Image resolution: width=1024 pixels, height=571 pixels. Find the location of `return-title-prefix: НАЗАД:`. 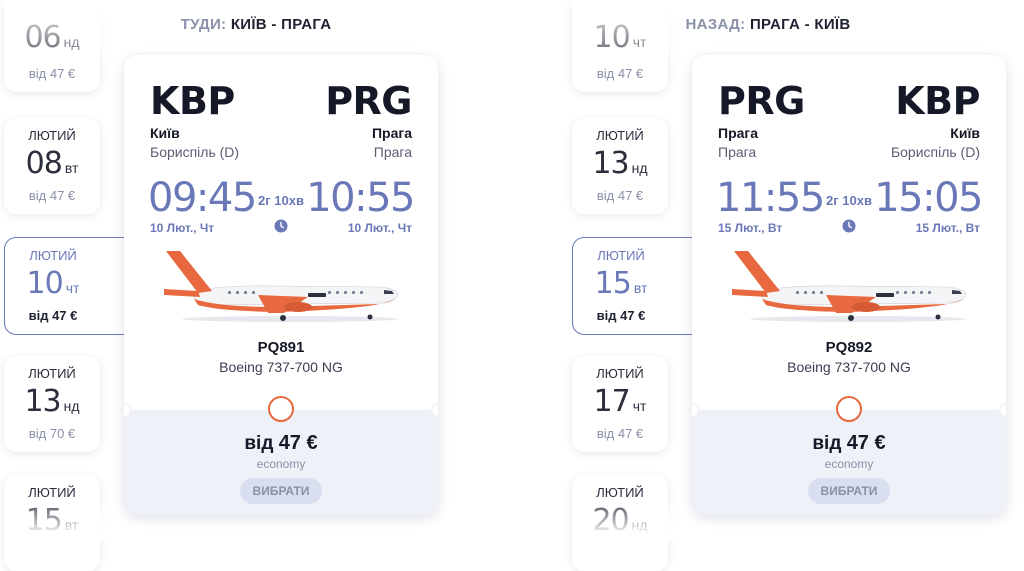

return-title-prefix: НАЗАД: is located at coordinates (715, 24).